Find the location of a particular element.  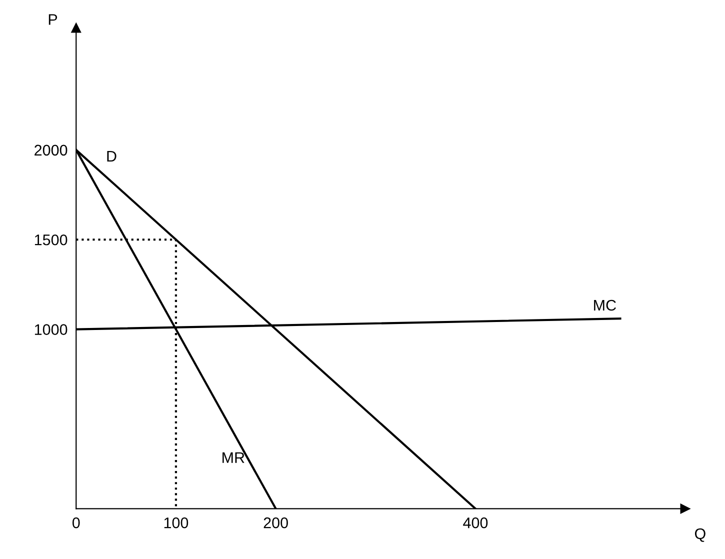

series-label: MR is located at coordinates (233, 457).